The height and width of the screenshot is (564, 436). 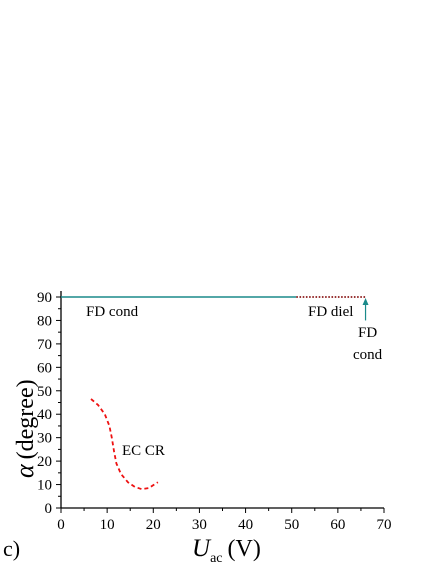 I want to click on annotation-fd-cond-arrow-label-2: cond, so click(x=368, y=355).